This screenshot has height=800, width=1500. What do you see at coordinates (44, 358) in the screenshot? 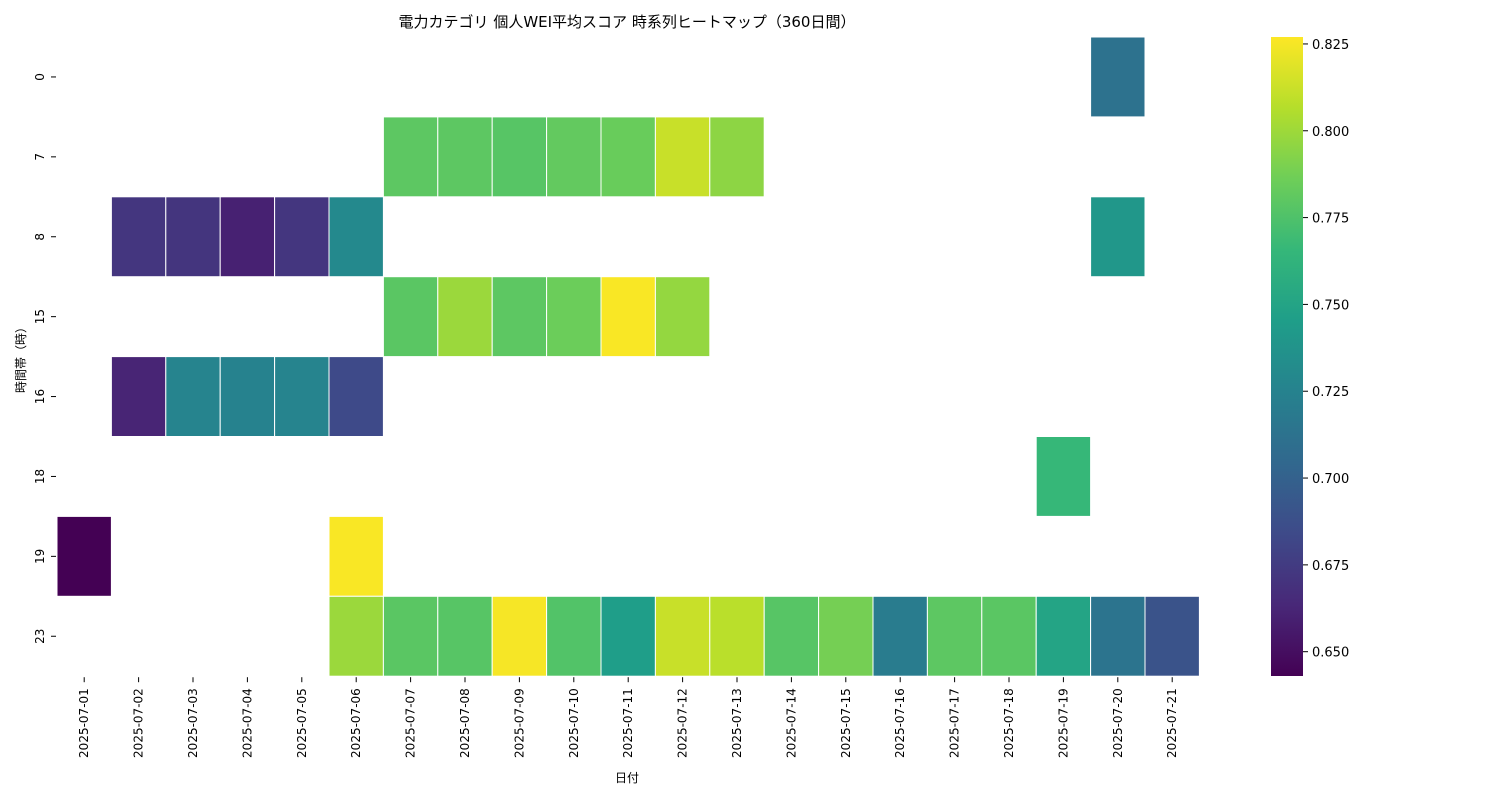
I see `y-axis-ticks: 0 7 8 15 16 18 19 23` at bounding box center [44, 358].